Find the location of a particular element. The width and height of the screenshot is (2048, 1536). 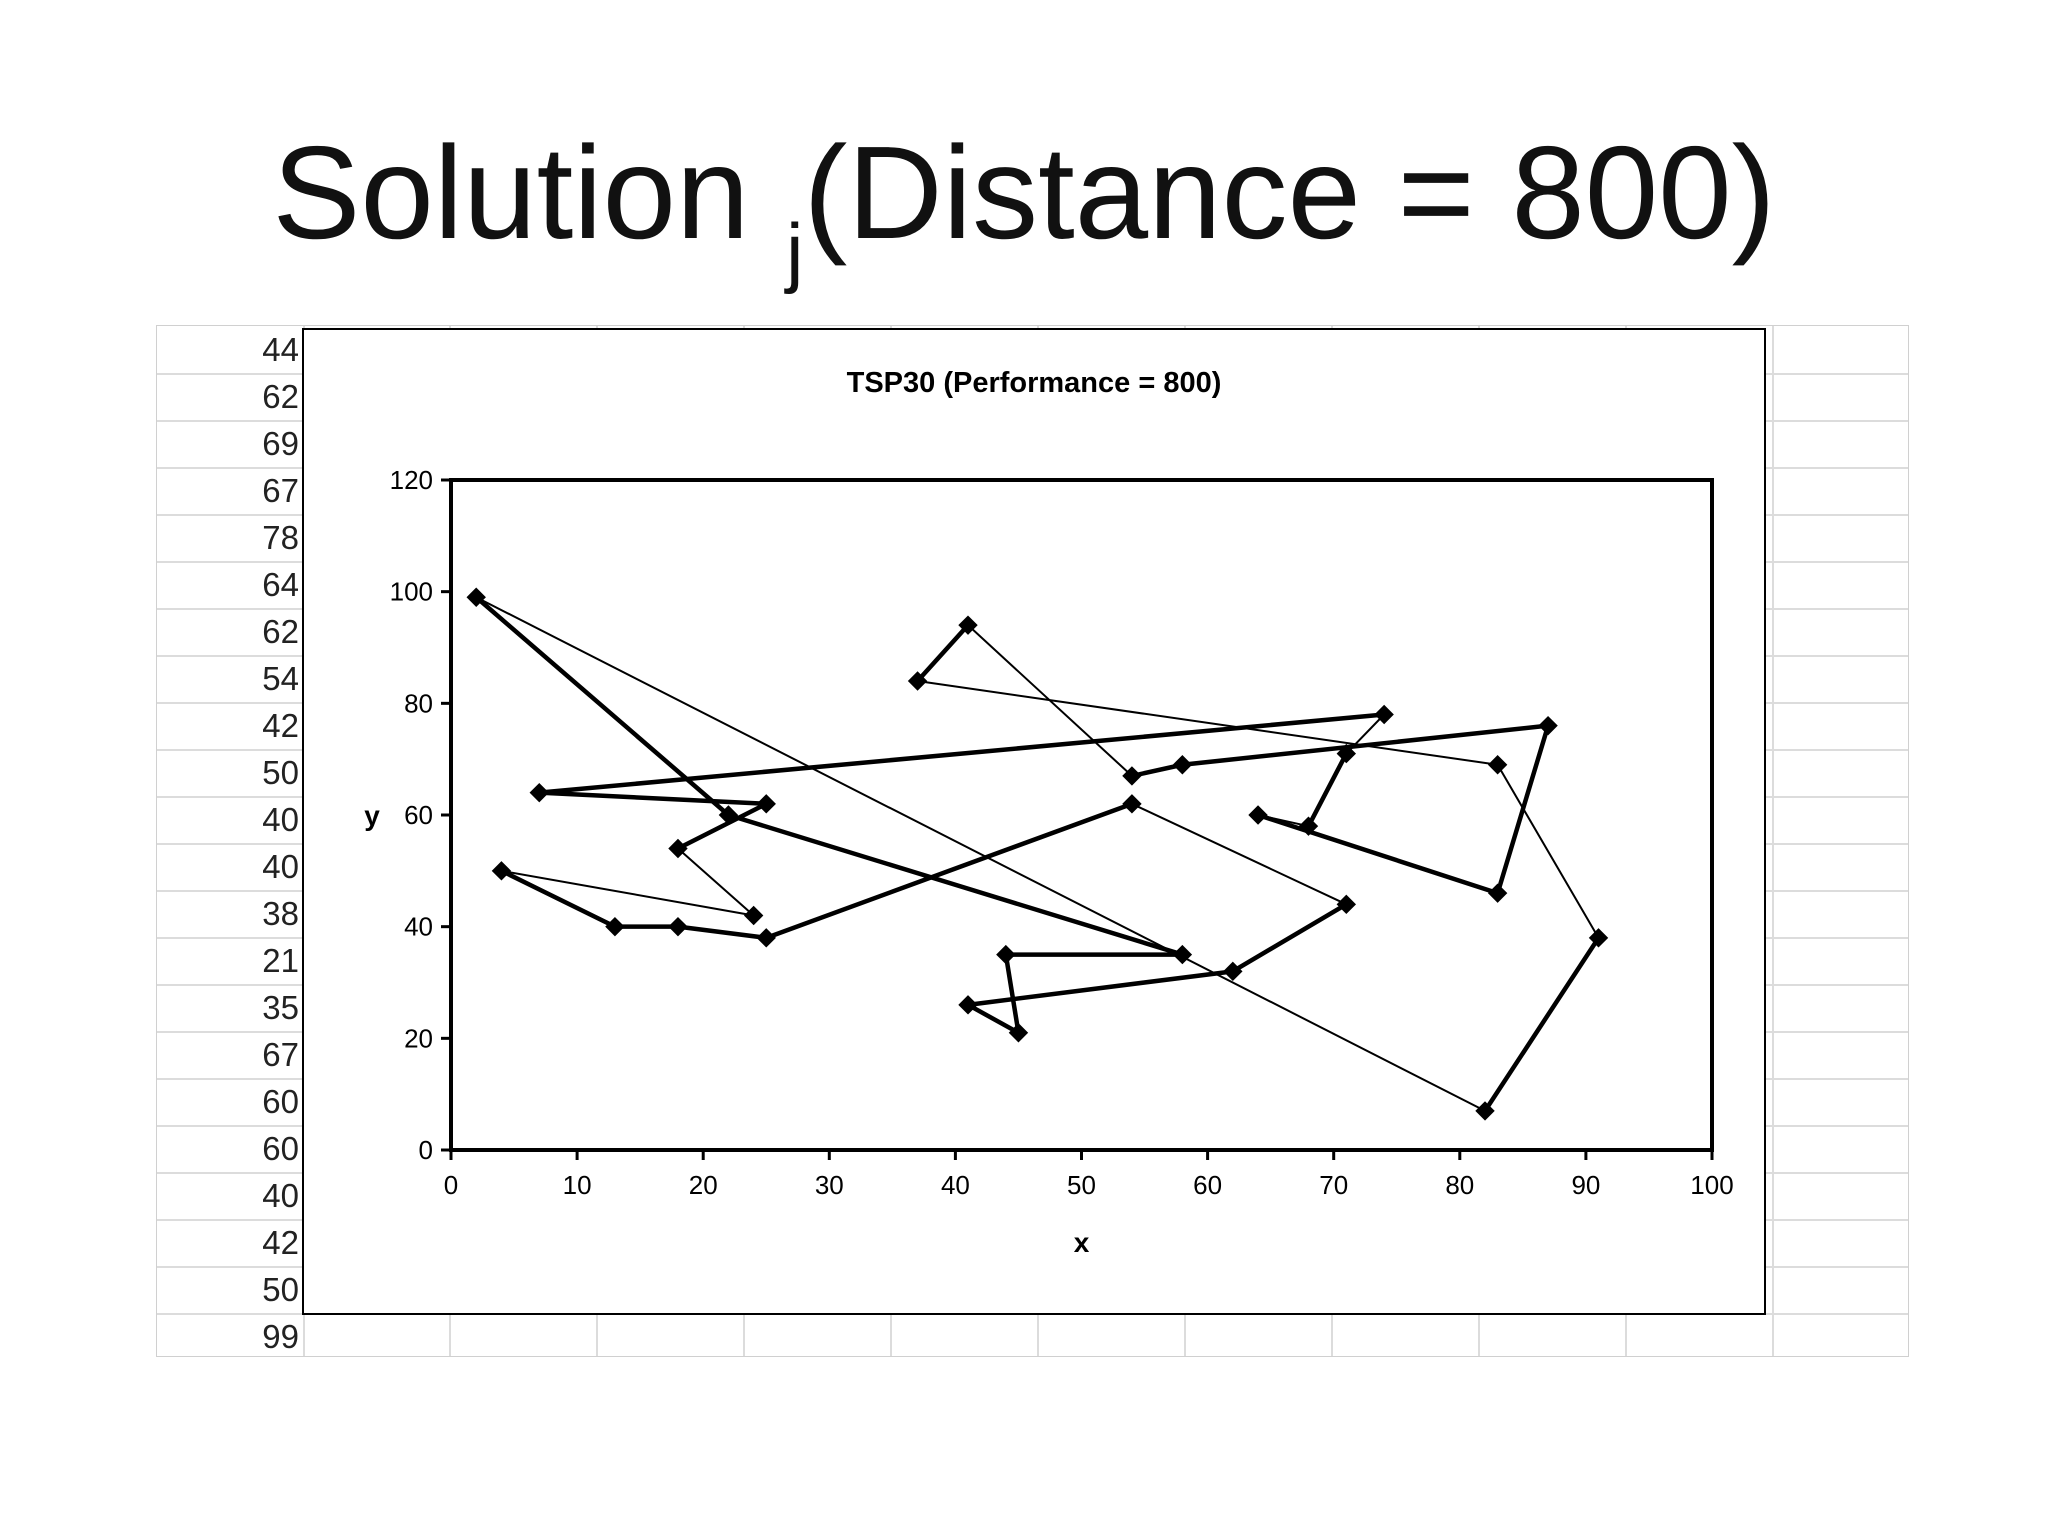

x-tick-label: 80 is located at coordinates (1459, 1185).